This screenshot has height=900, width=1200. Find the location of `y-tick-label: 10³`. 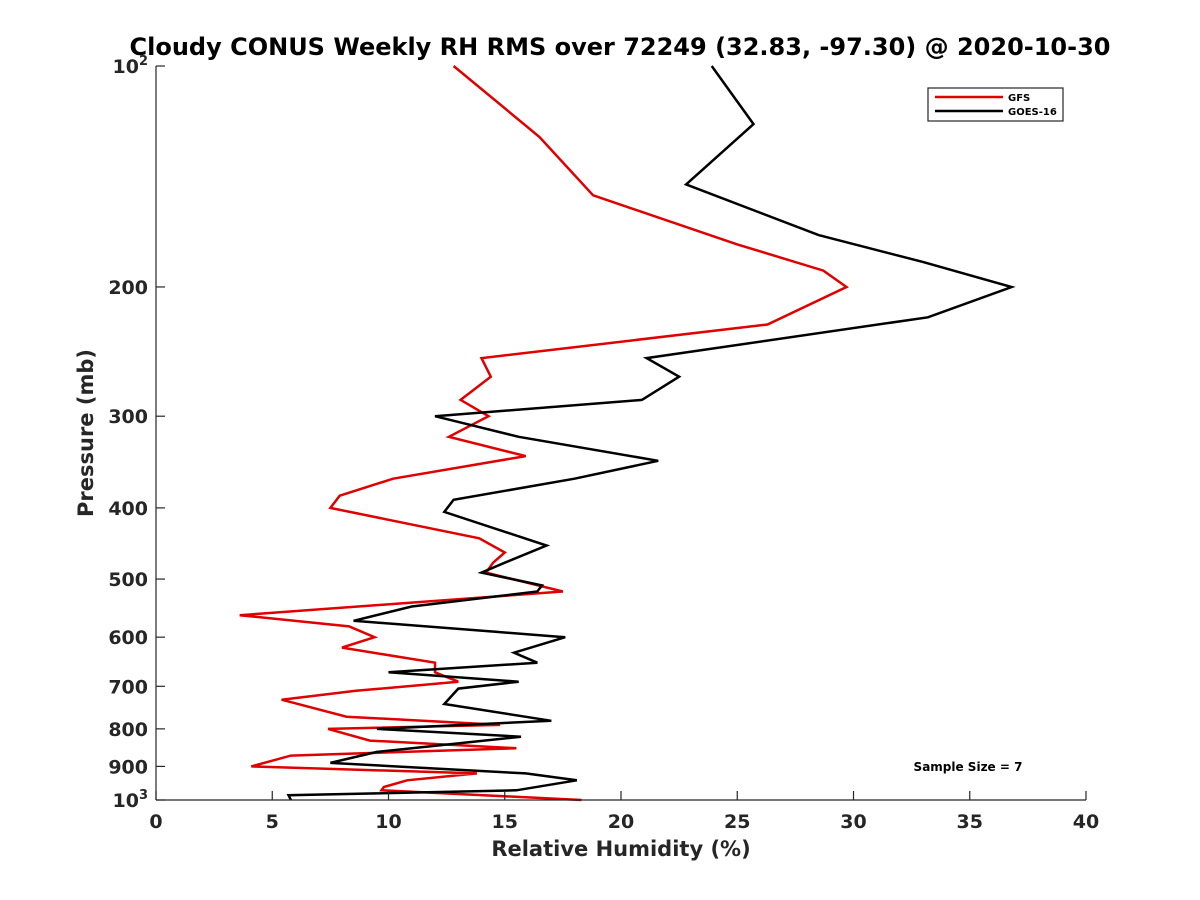

y-tick-label: 10³ is located at coordinates (131, 800).